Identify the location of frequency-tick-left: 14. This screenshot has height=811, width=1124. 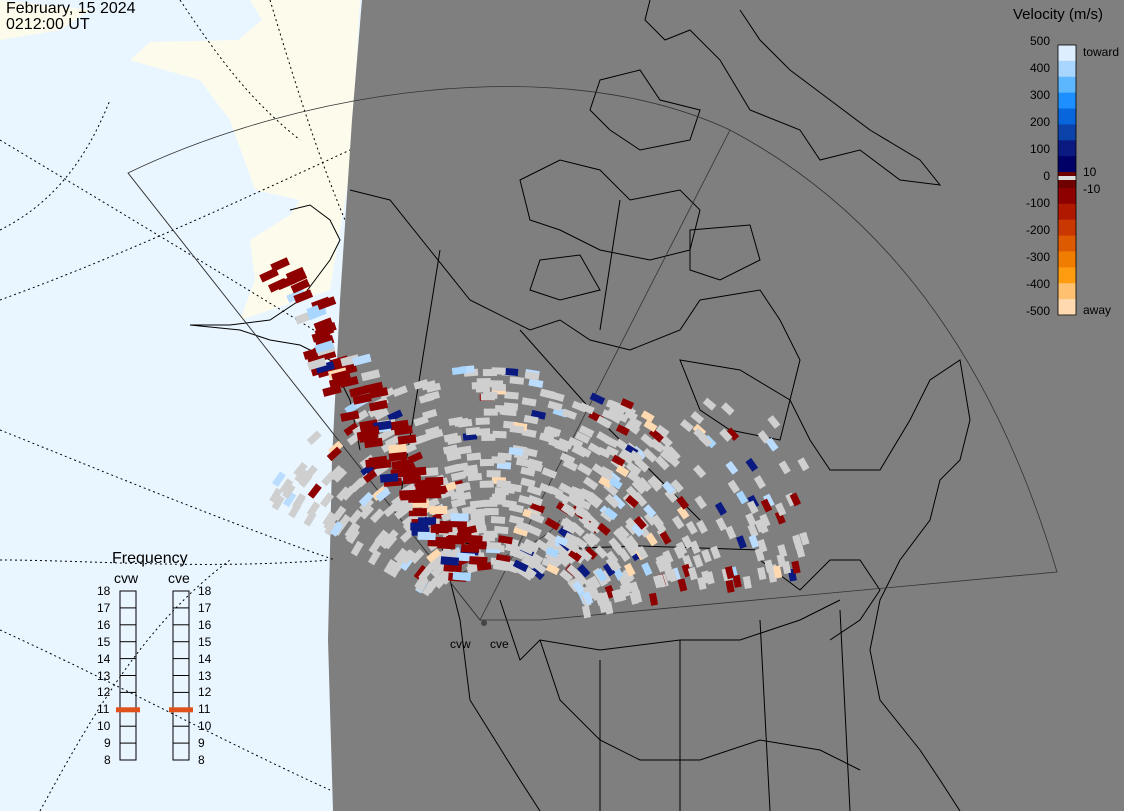
(104, 658).